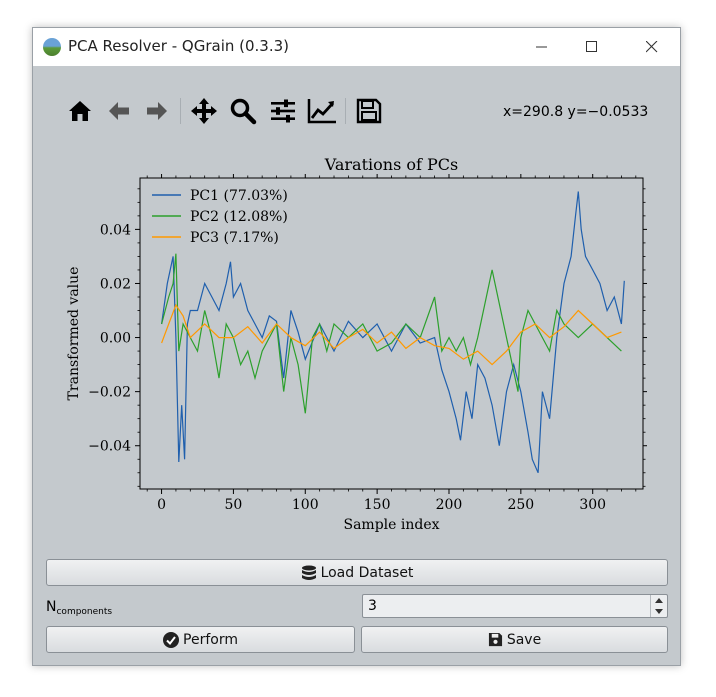 The height and width of the screenshot is (697, 716). Describe the element at coordinates (243, 111) in the screenshot. I see `zoom-icon` at that location.